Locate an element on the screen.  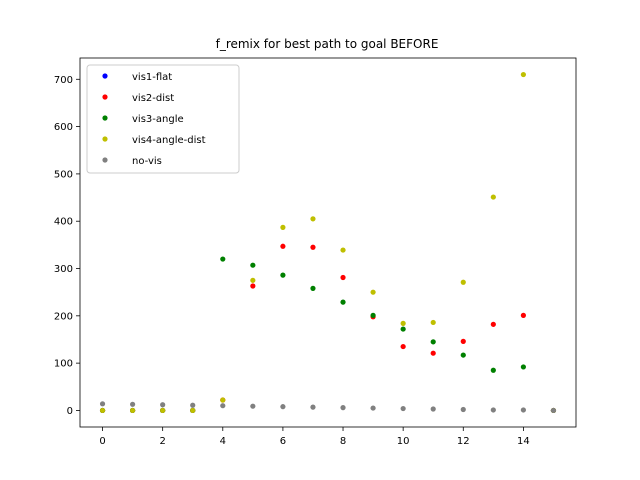
y-tick-label: 400 is located at coordinates (63, 222).